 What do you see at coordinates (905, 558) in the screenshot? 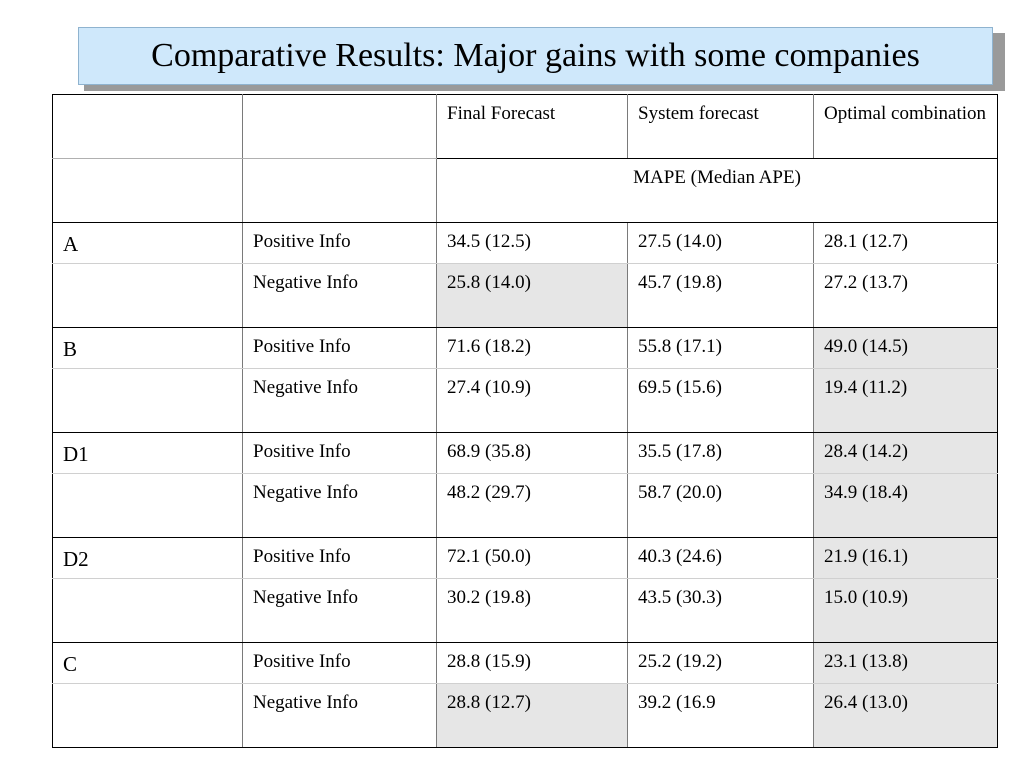
I see `value-cell: 21.9 (16.1)` at bounding box center [905, 558].